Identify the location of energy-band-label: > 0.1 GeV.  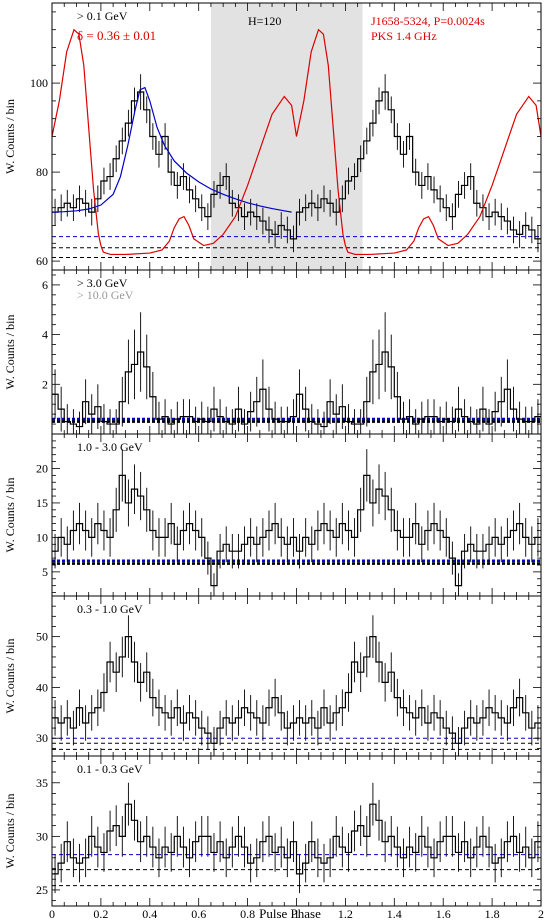
(102, 16).